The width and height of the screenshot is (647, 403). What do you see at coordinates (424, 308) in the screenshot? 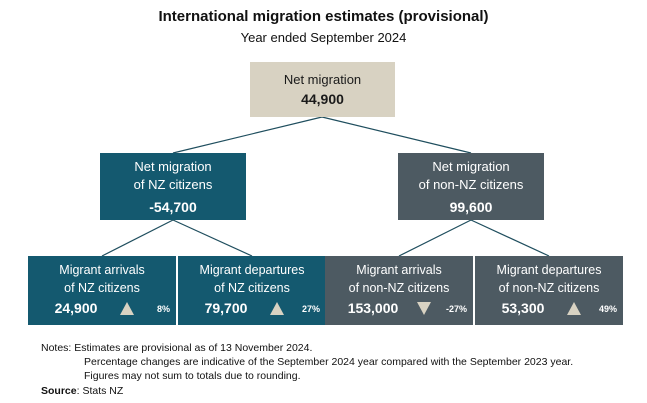
I see `triangle-down-icon` at bounding box center [424, 308].